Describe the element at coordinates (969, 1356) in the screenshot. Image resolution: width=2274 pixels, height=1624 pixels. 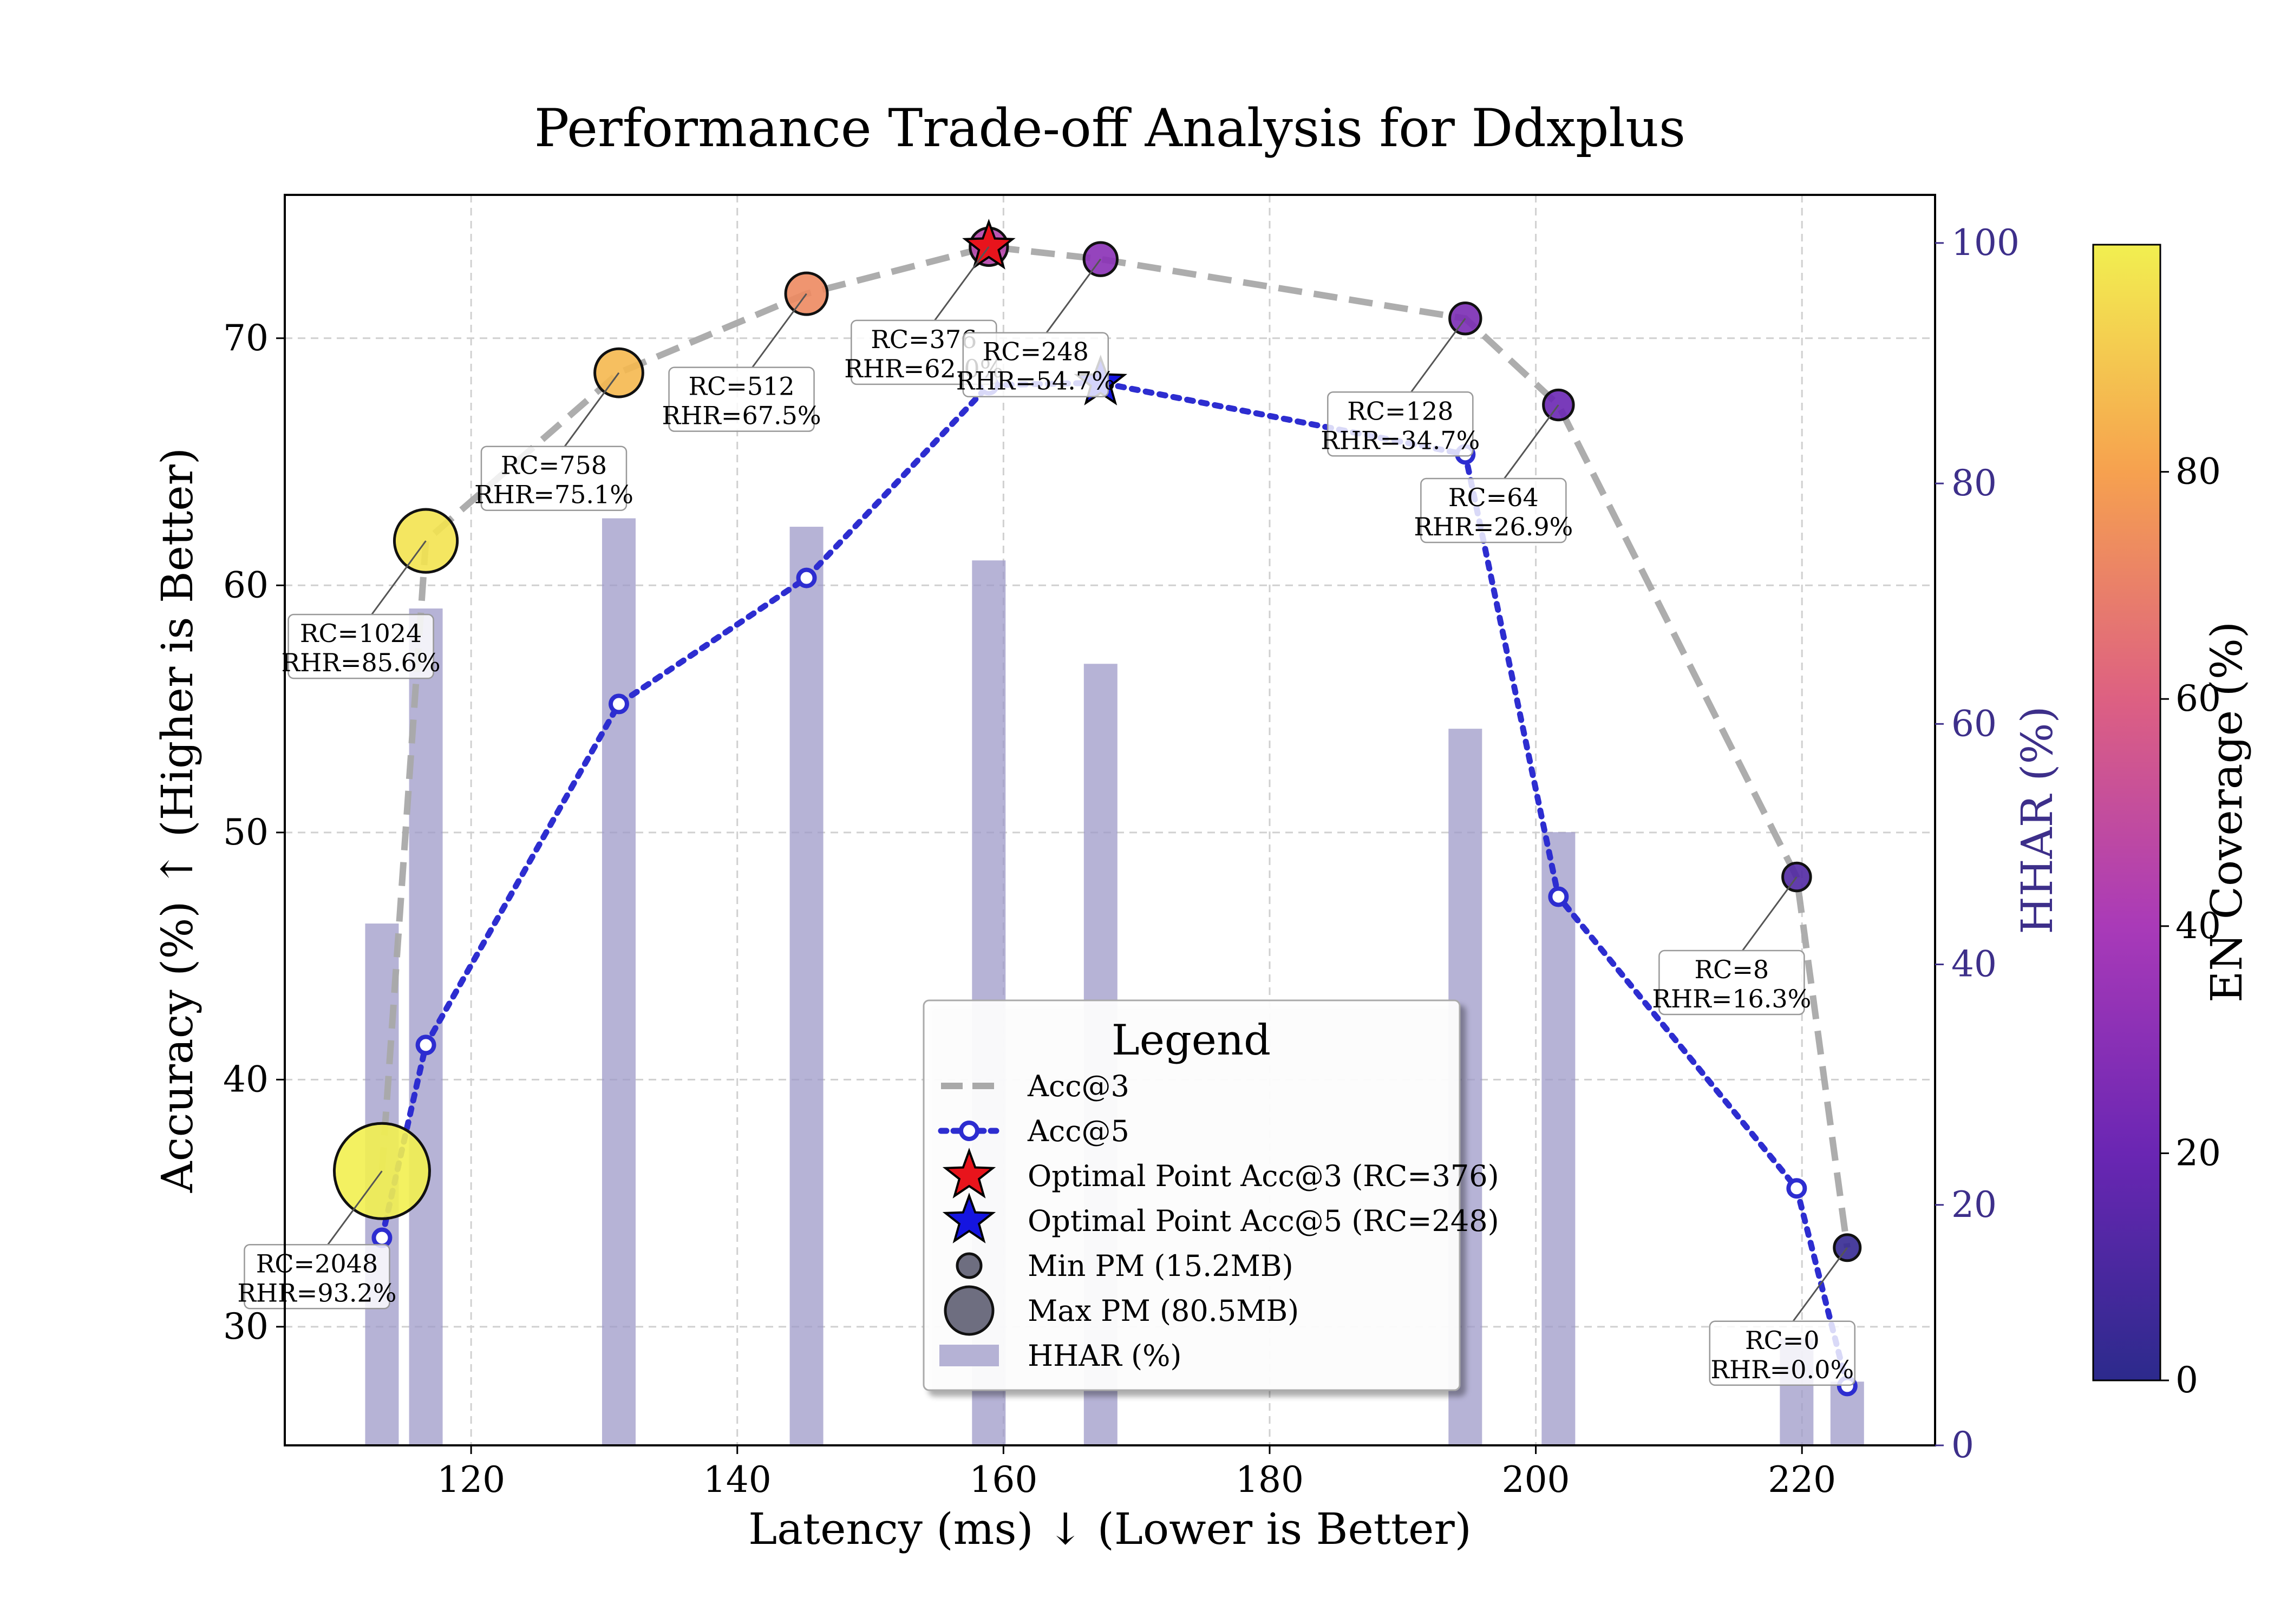
I see `legend-hhar-swatch` at that location.